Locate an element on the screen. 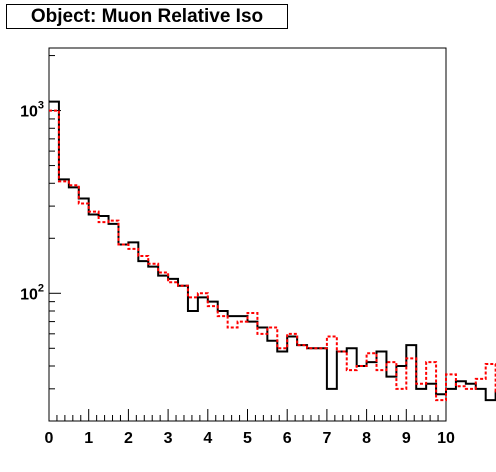  y-tick-label: 10³ is located at coordinates (32, 110).